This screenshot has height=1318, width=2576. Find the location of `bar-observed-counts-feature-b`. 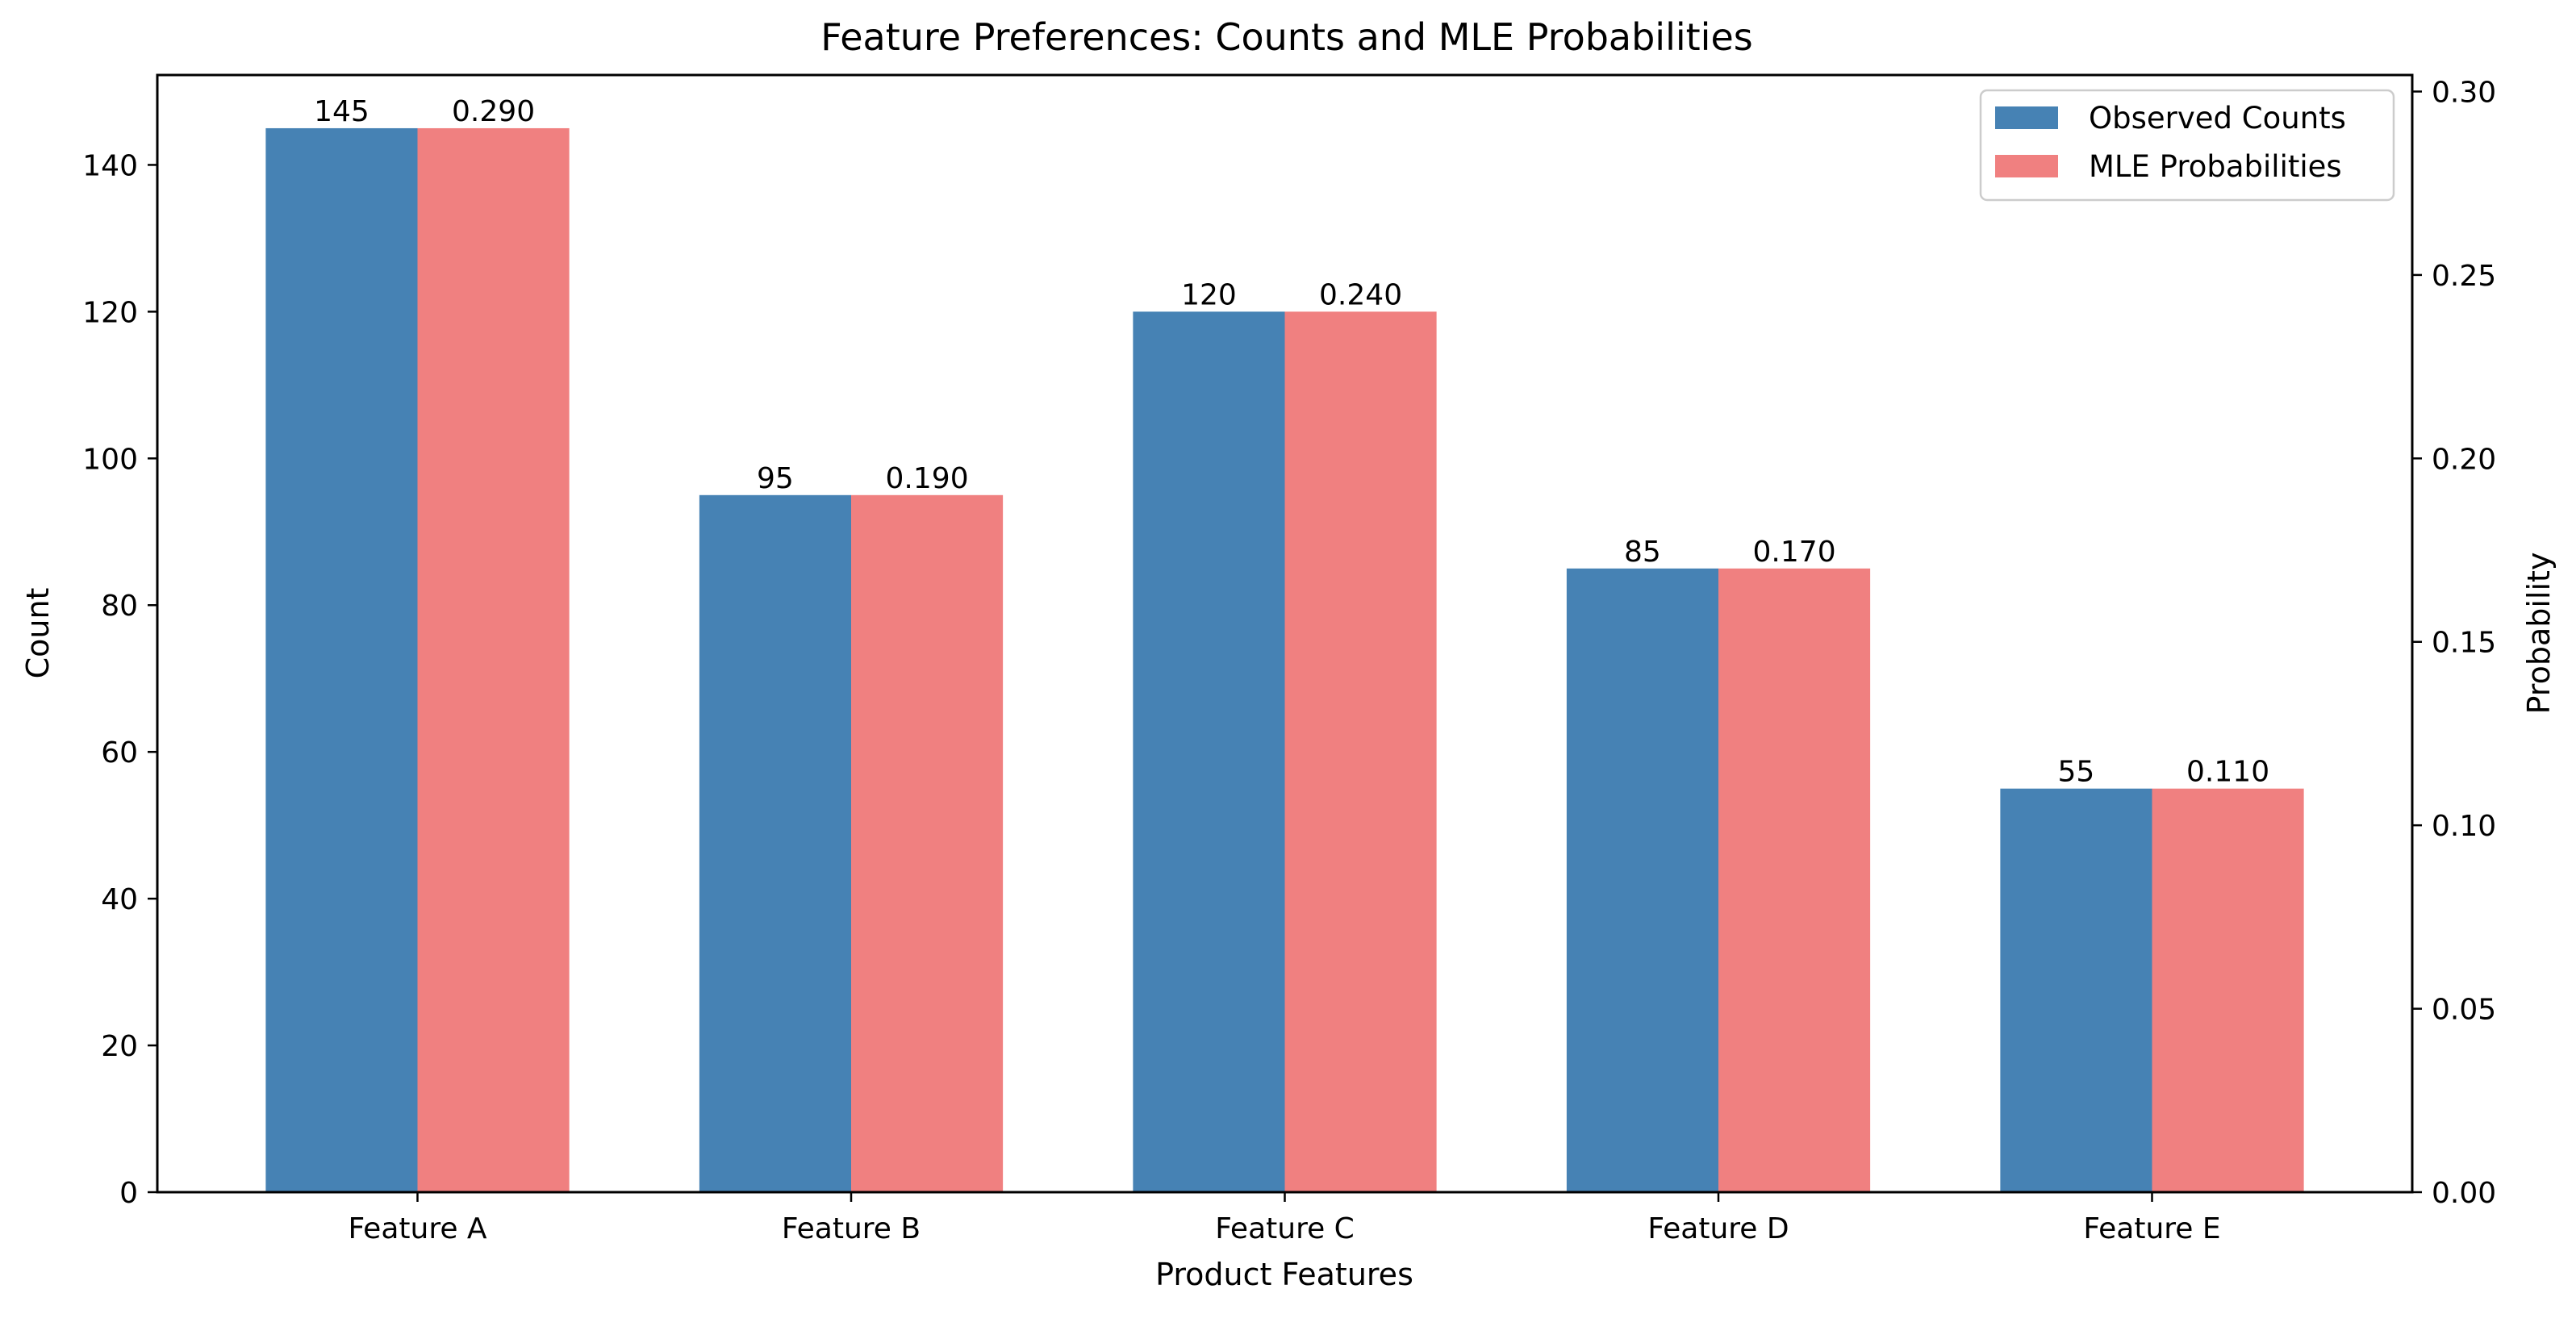

bar-observed-counts-feature-b is located at coordinates (775, 843).